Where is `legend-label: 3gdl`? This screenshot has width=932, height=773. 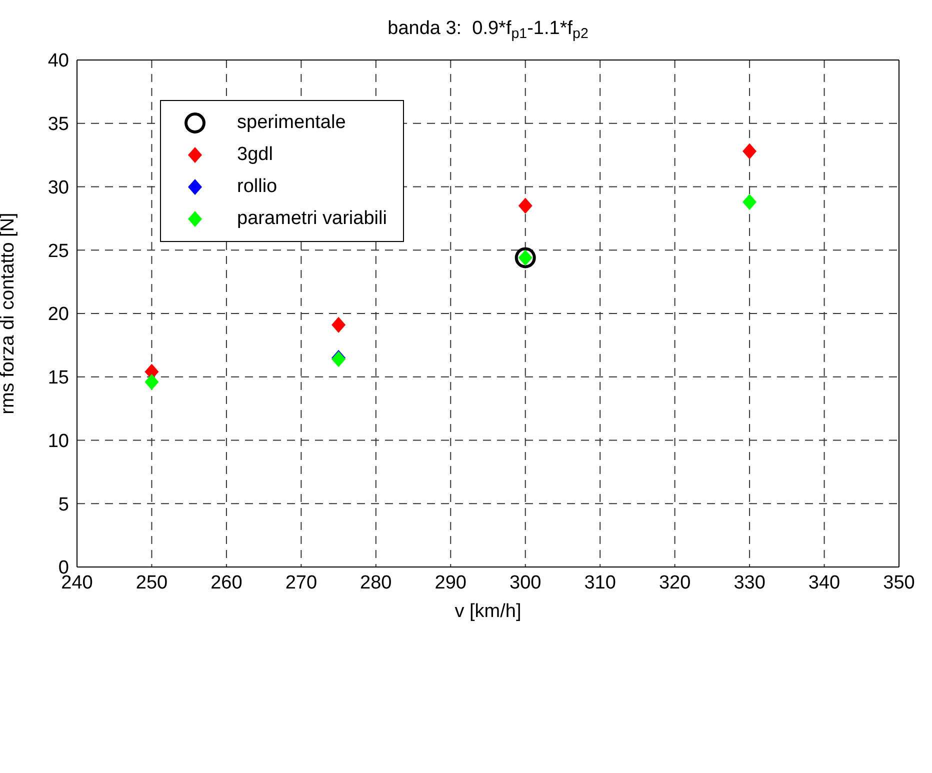 legend-label: 3gdl is located at coordinates (255, 155).